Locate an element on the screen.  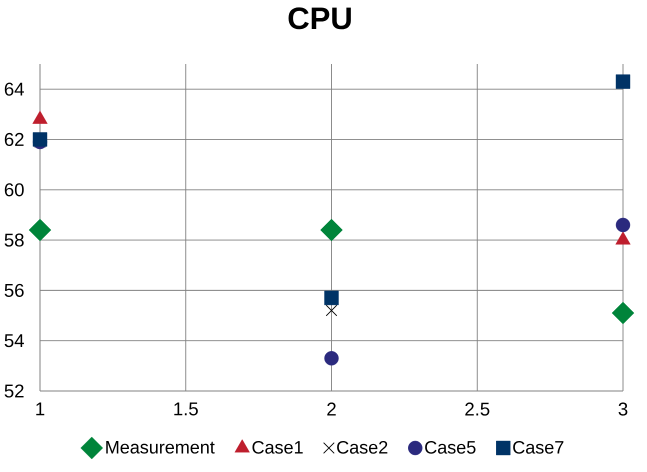
x-tick-label: 2.5 is located at coordinates (477, 409).